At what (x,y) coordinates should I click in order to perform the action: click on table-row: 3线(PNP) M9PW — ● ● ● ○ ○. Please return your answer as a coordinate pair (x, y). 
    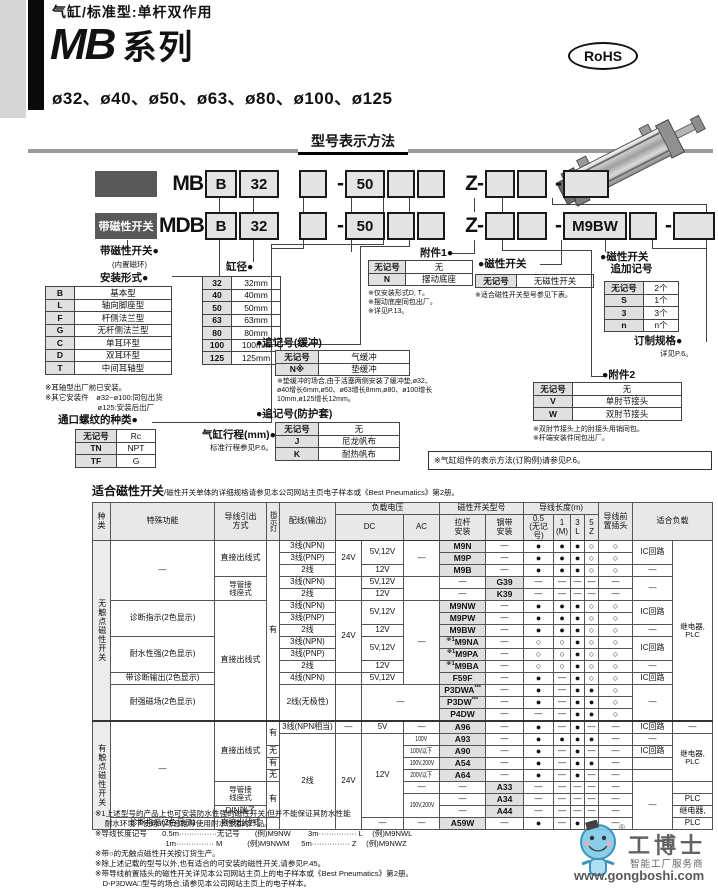
    Looking at the image, I should click on (403, 619).